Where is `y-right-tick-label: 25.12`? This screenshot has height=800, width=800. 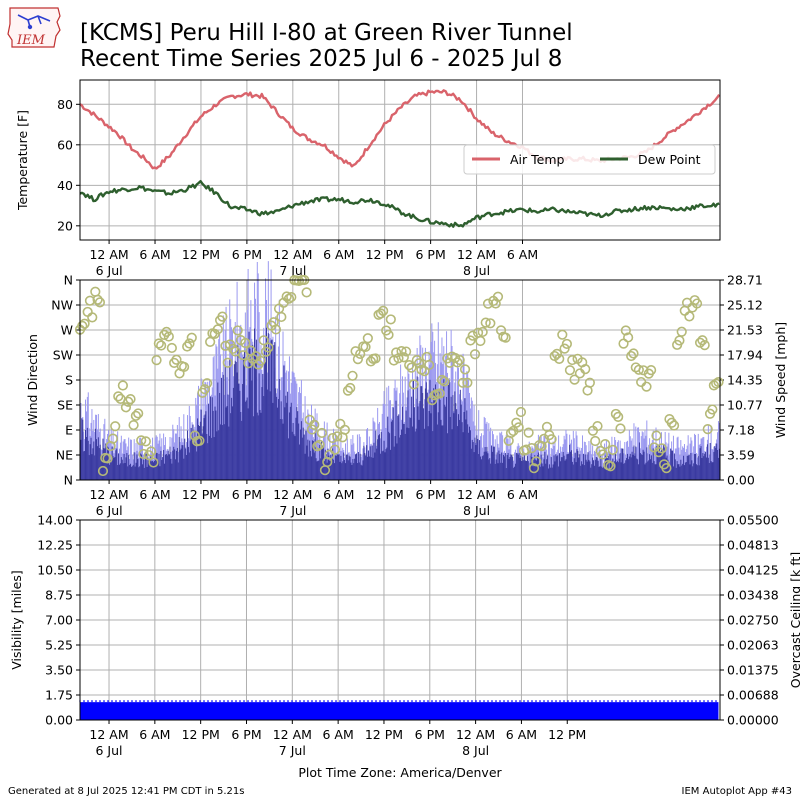
y-right-tick-label: 25.12 is located at coordinates (745, 305).